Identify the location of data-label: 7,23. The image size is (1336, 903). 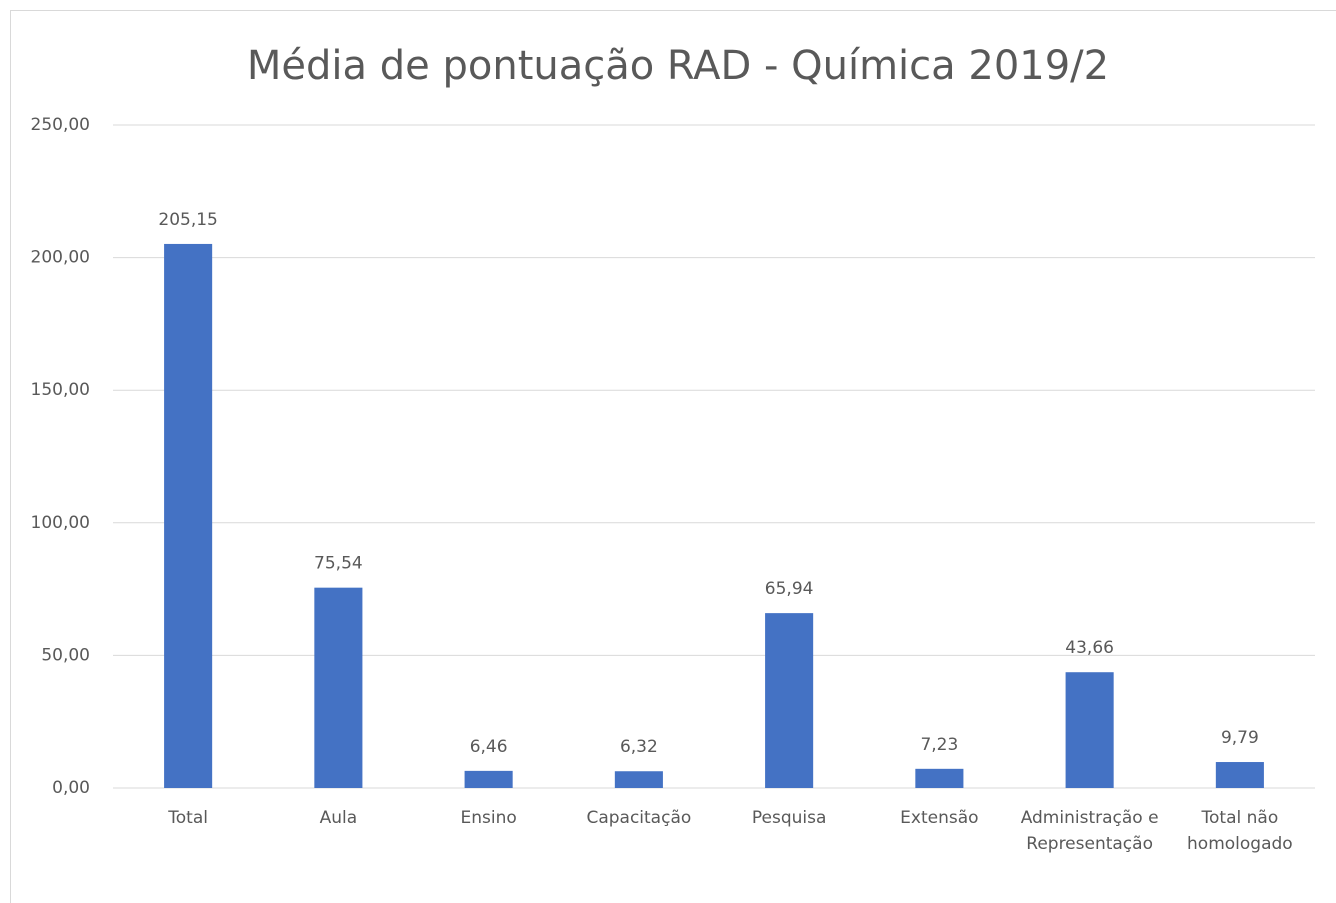
(939, 745).